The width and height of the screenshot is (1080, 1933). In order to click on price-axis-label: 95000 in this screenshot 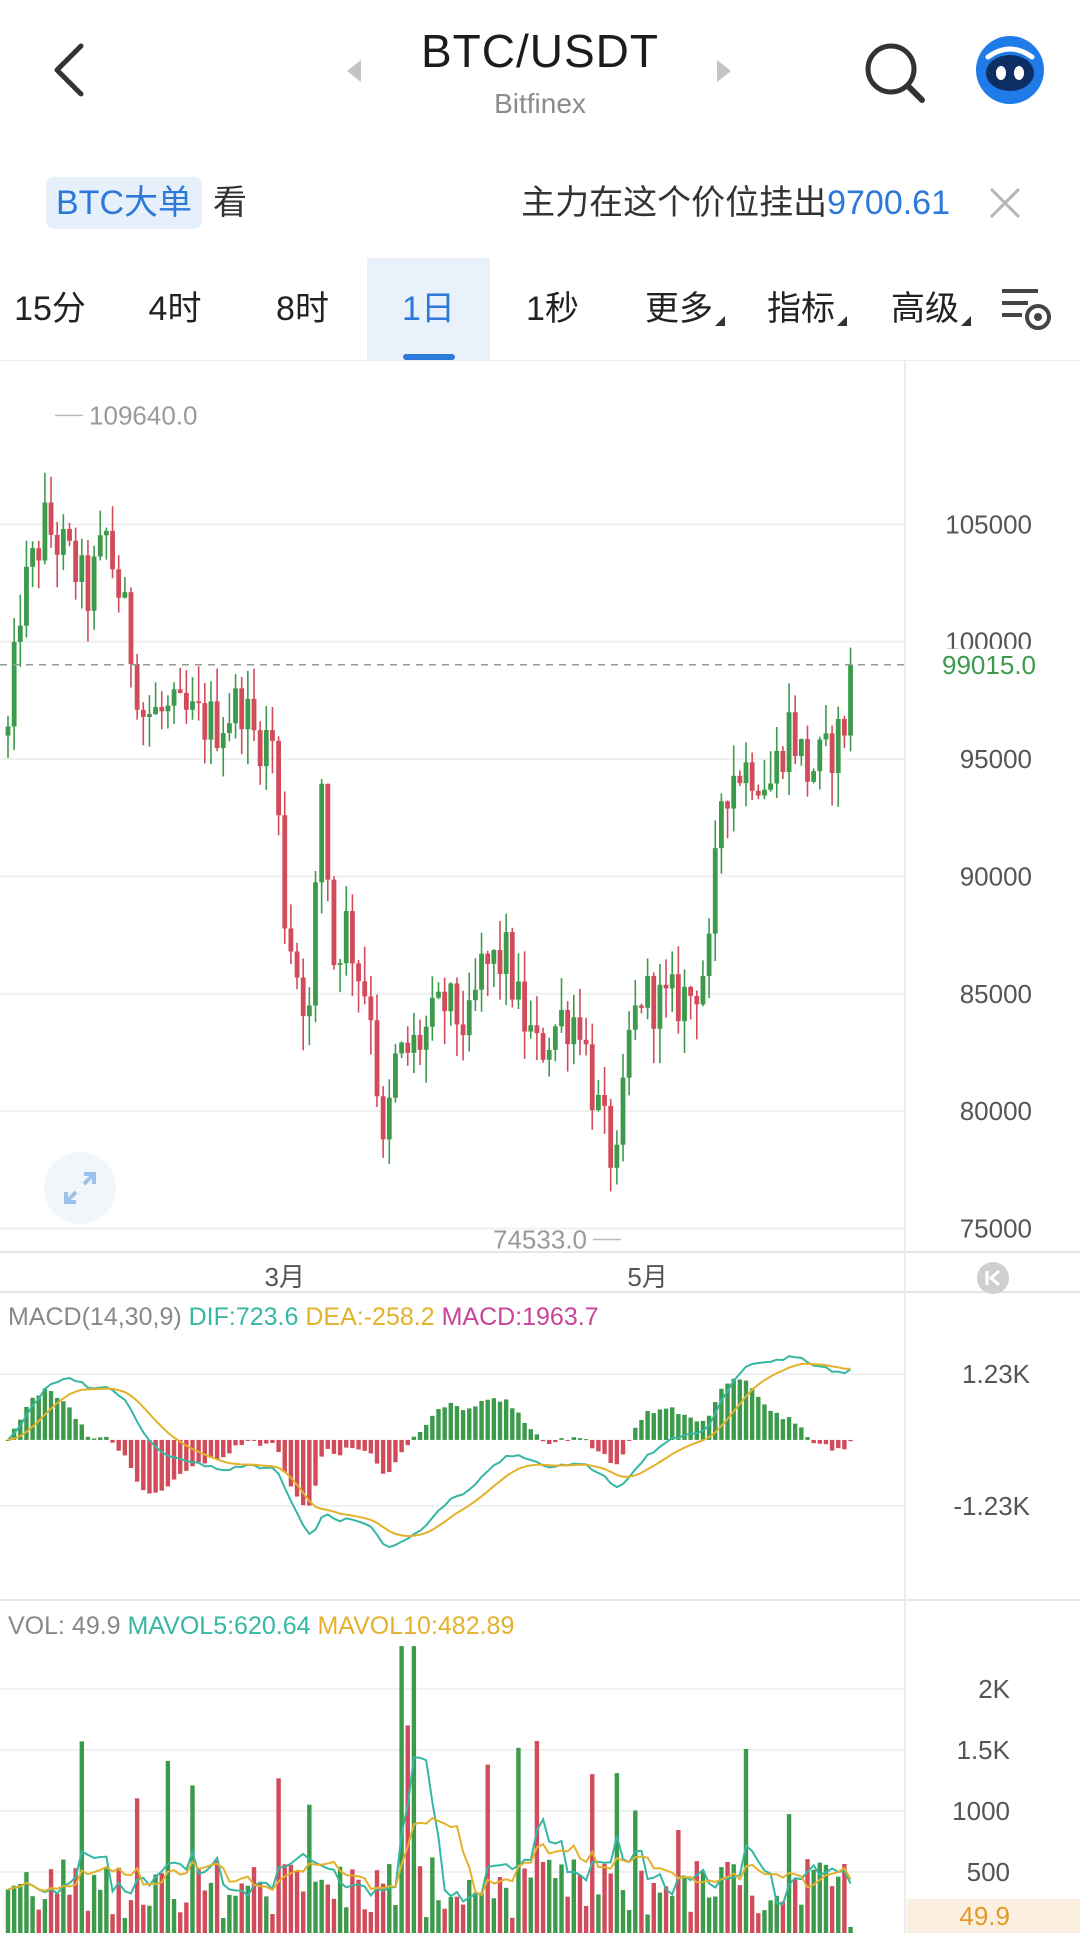, I will do `click(996, 759)`.